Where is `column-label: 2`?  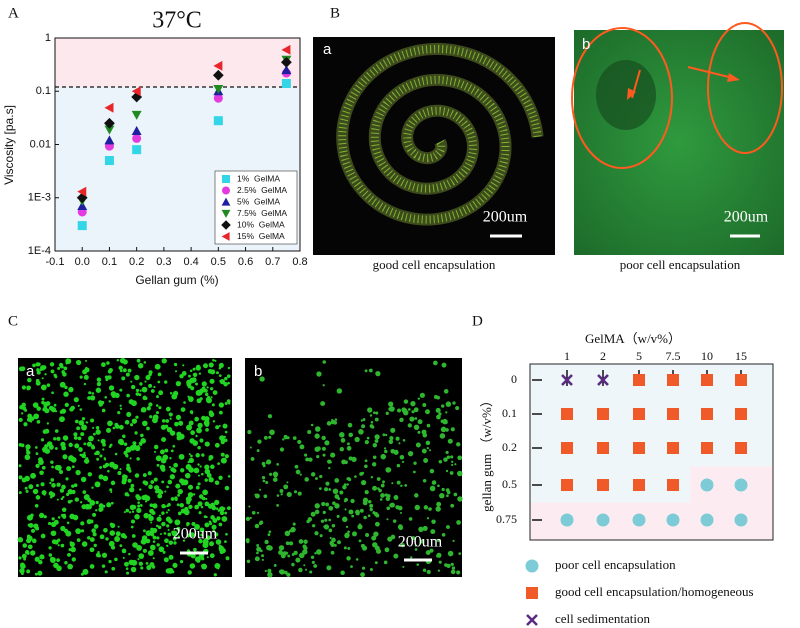 column-label: 2 is located at coordinates (603, 356).